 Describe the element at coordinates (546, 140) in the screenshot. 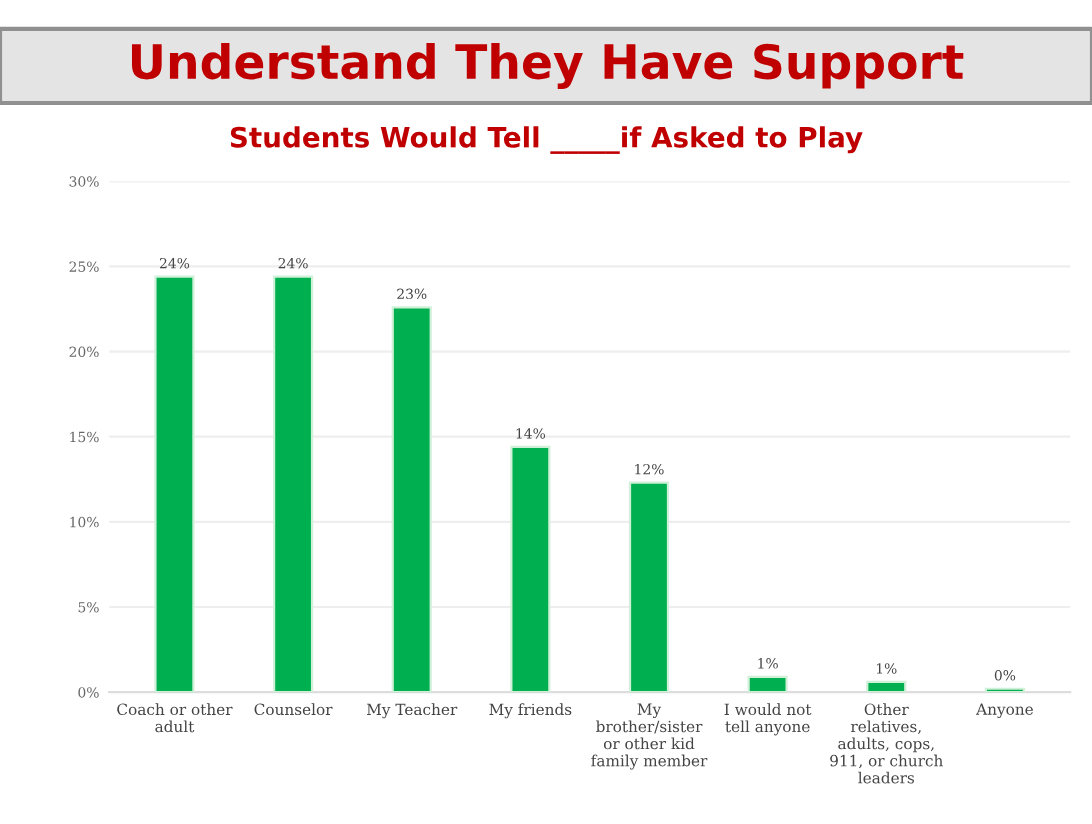

I see `chart-subtitle: Students Would Tell _____if Asked to Play` at that location.